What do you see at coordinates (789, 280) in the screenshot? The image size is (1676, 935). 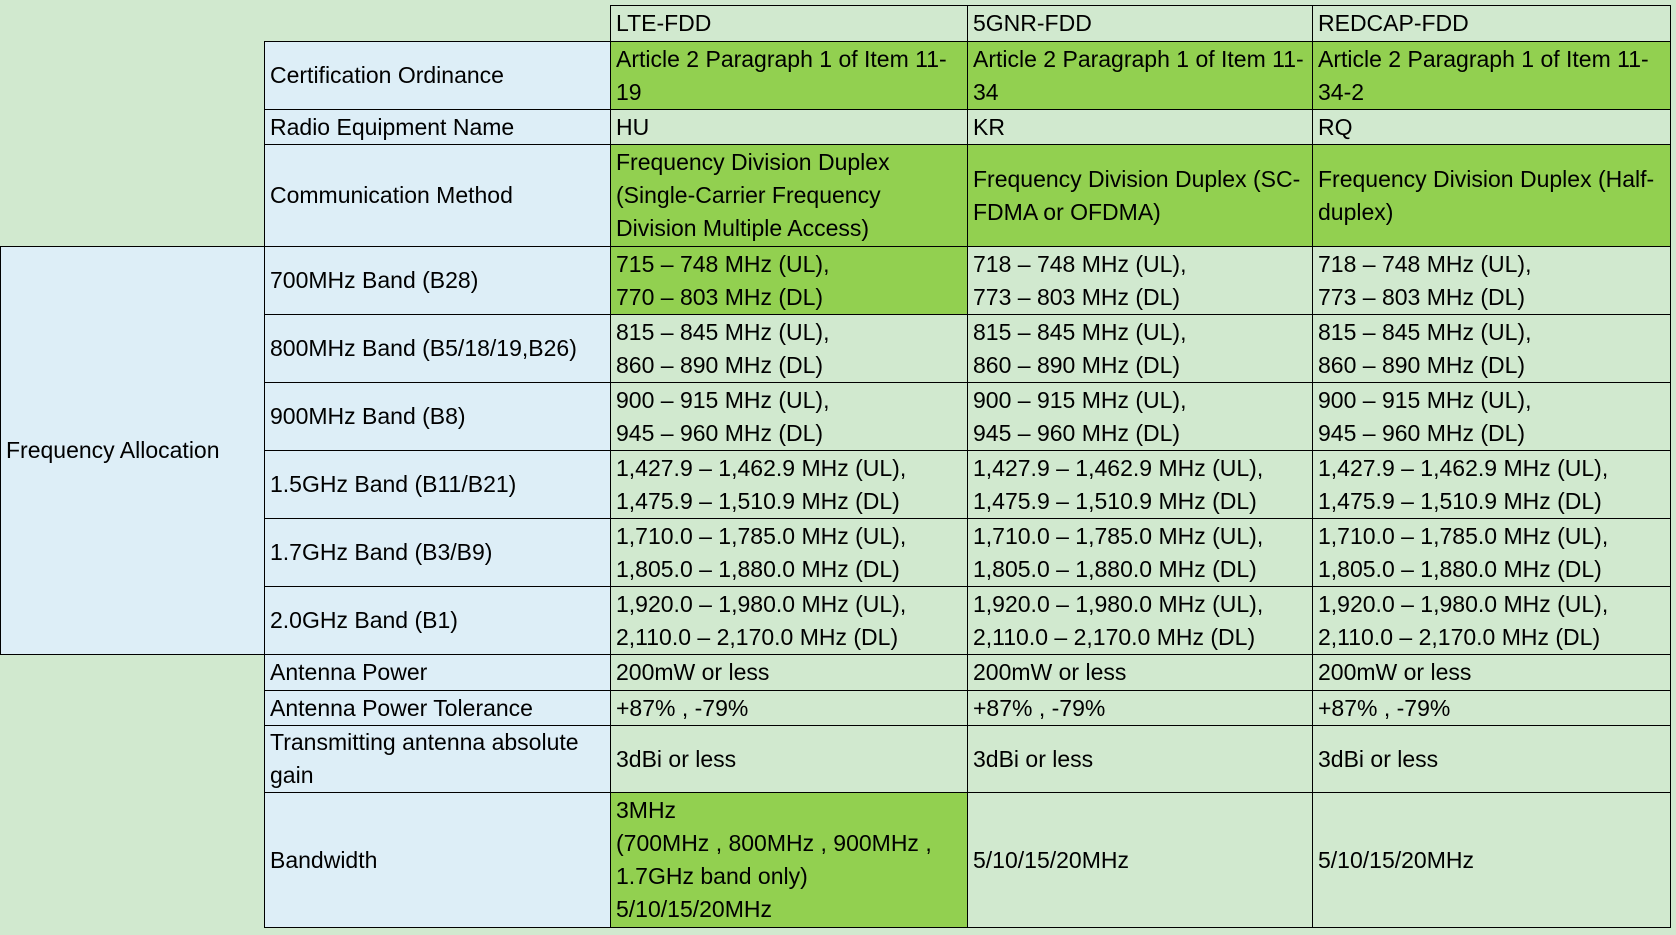 I see `data-cell: 715 – 748 MHz (UL), 770 – 803 MHz (DL)` at bounding box center [789, 280].